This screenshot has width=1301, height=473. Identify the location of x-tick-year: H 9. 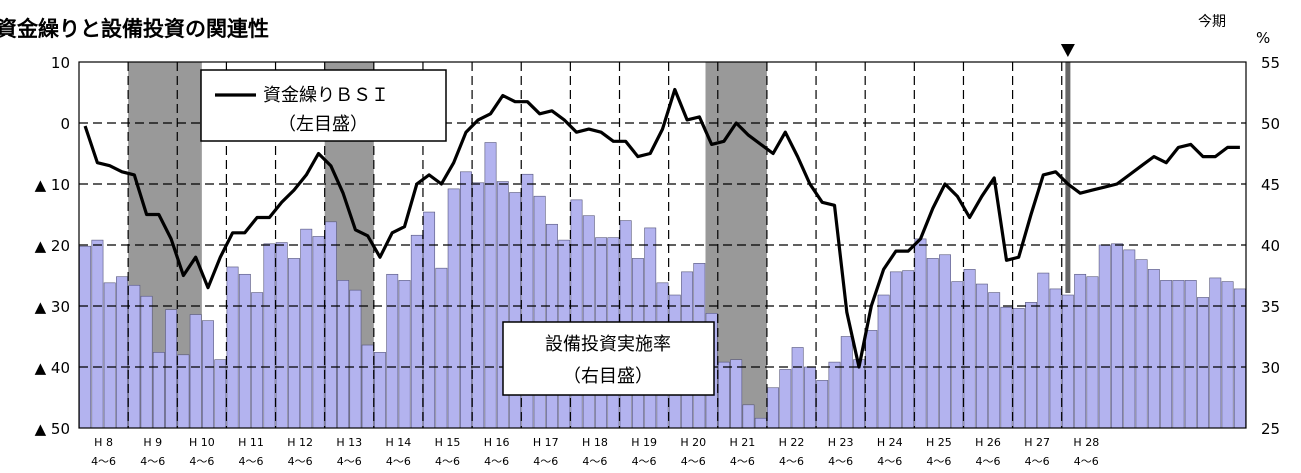
(152, 442).